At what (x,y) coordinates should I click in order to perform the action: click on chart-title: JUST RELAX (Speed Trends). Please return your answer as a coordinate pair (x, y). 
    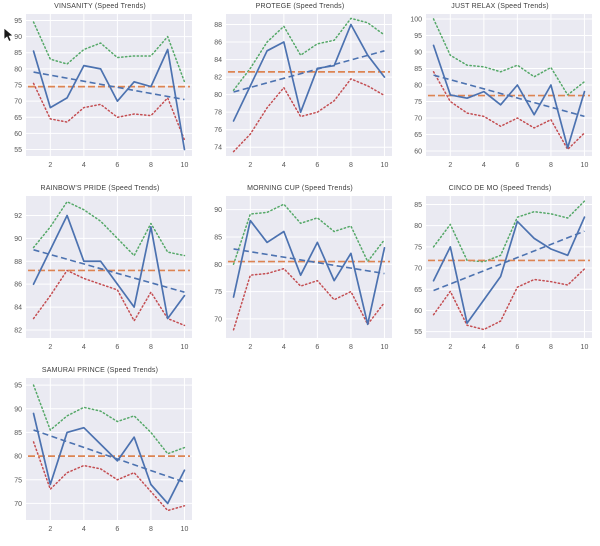
    Looking at the image, I should click on (500, 6).